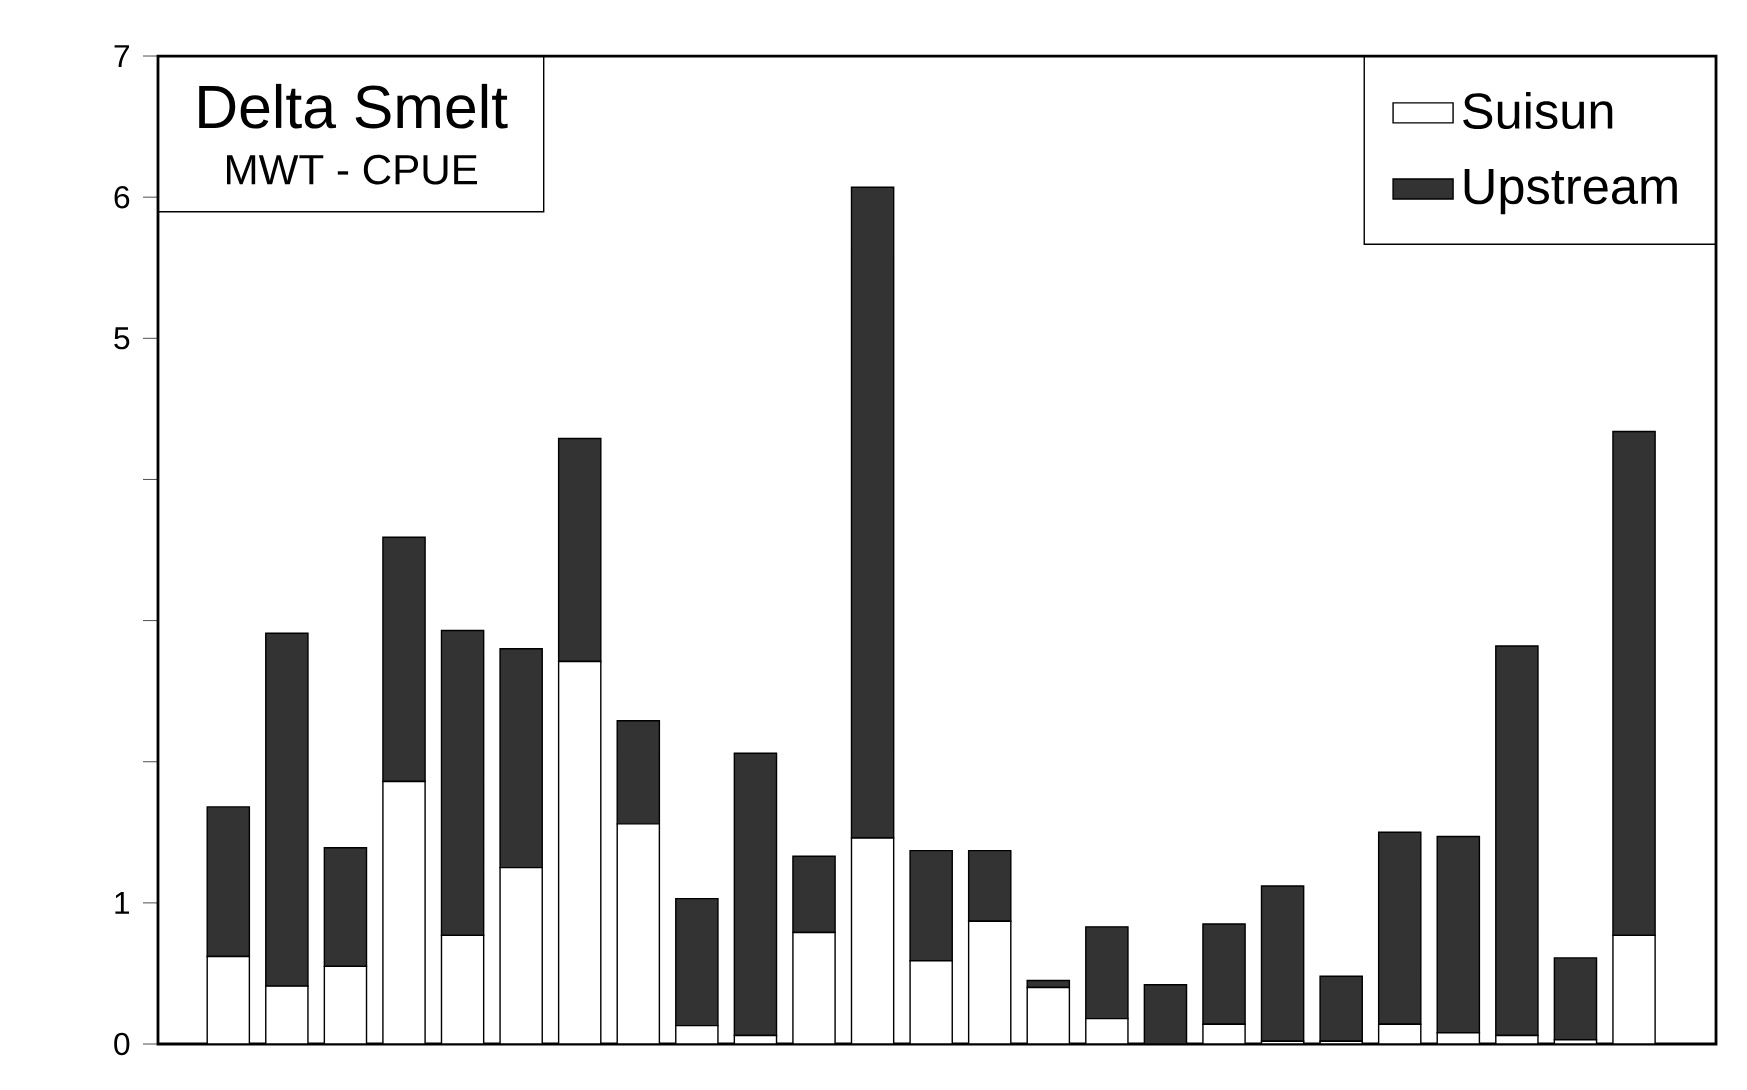  What do you see at coordinates (122, 197) in the screenshot?
I see `y-tick-label: 6` at bounding box center [122, 197].